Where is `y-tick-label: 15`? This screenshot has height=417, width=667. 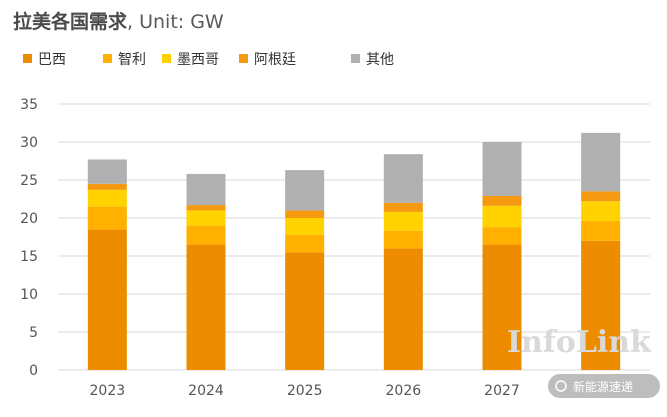
y-tick-label: 15 is located at coordinates (29, 257).